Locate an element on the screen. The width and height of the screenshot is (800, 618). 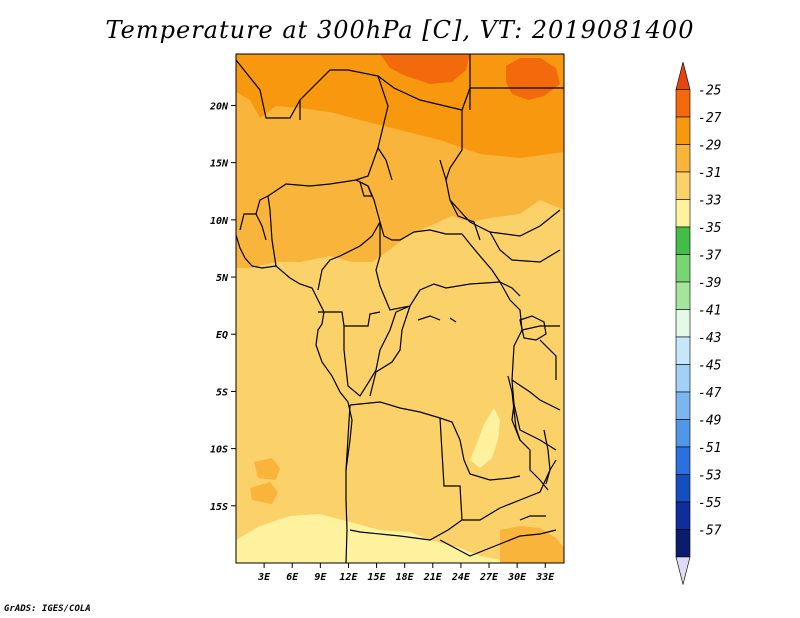
colorbar-label: -31 is located at coordinates (709, 173).